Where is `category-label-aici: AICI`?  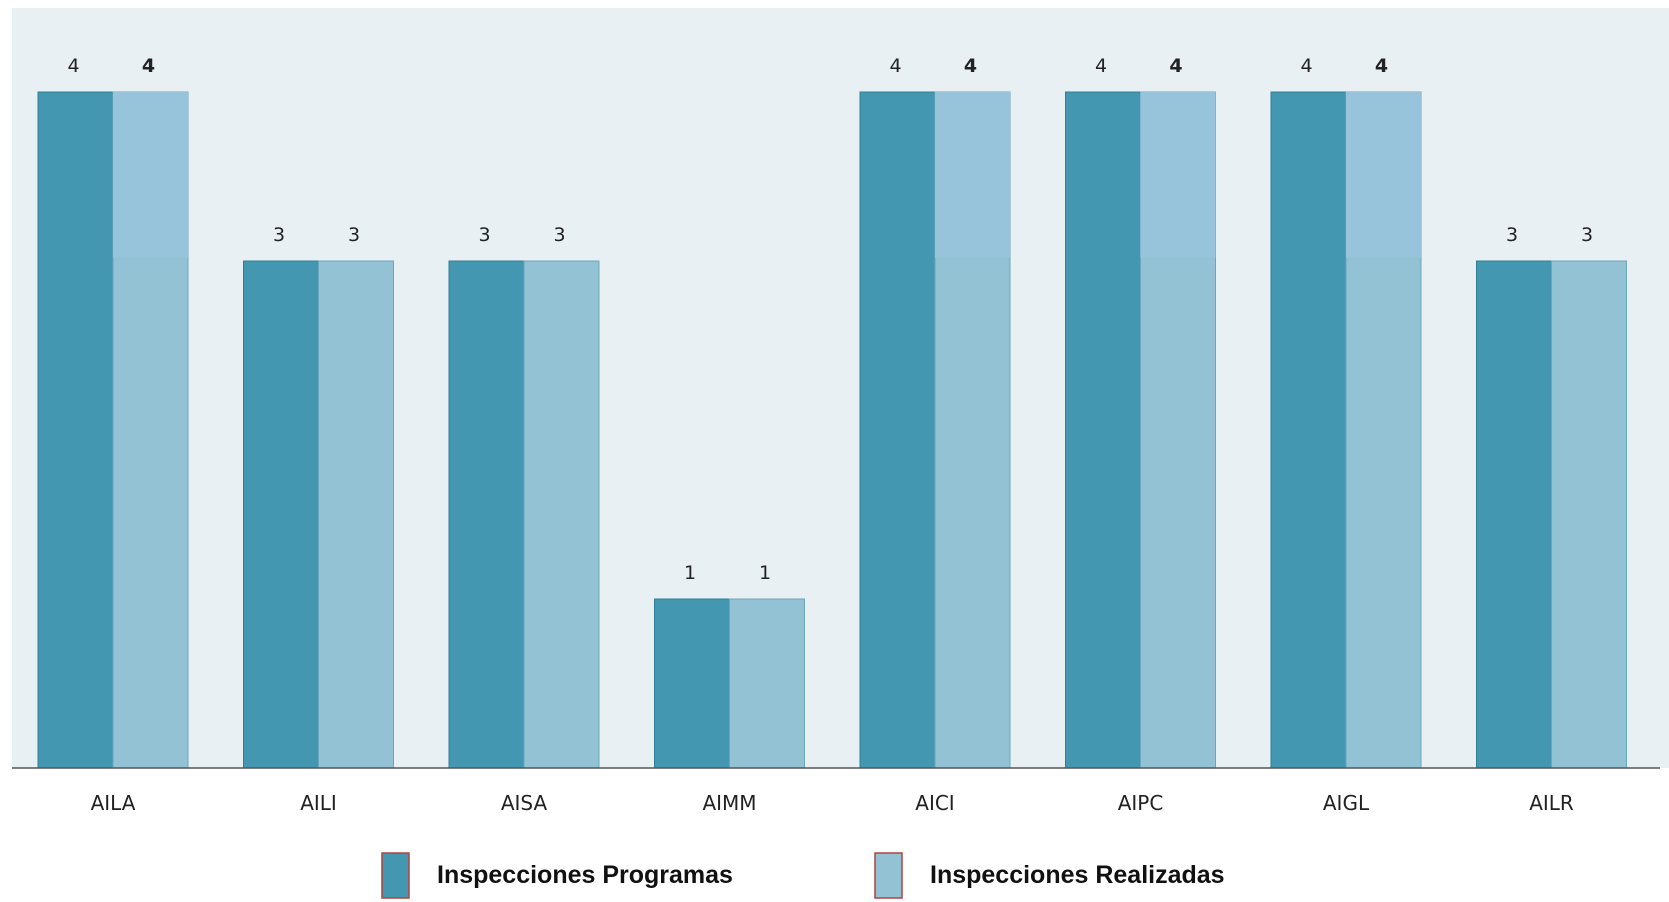 category-label-aici: AICI is located at coordinates (934, 803).